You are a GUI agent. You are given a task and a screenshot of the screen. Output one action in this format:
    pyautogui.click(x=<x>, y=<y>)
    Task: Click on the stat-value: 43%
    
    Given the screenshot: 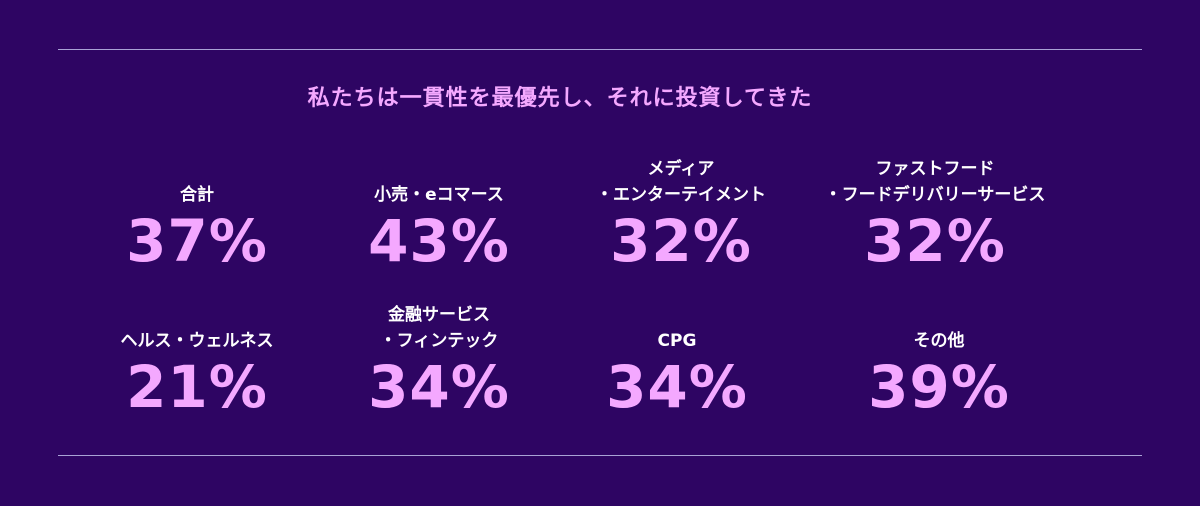 What is the action you would take?
    pyautogui.click(x=439, y=241)
    